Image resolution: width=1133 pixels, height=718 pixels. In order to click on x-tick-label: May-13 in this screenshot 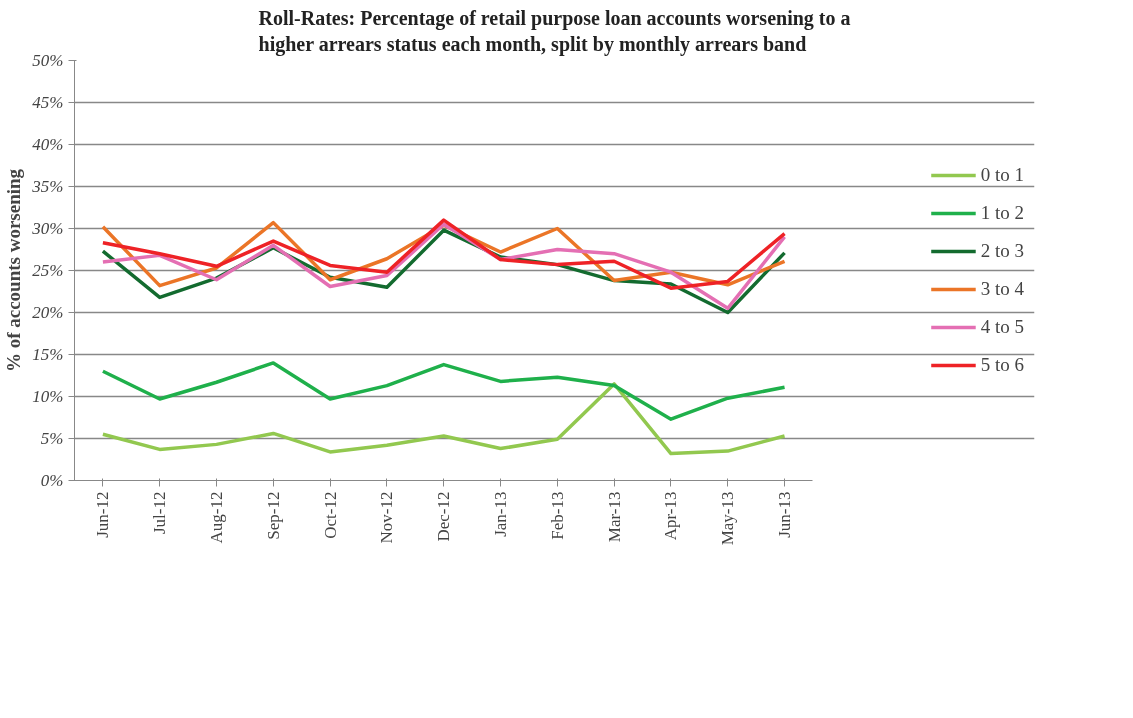, I will do `click(728, 518)`.